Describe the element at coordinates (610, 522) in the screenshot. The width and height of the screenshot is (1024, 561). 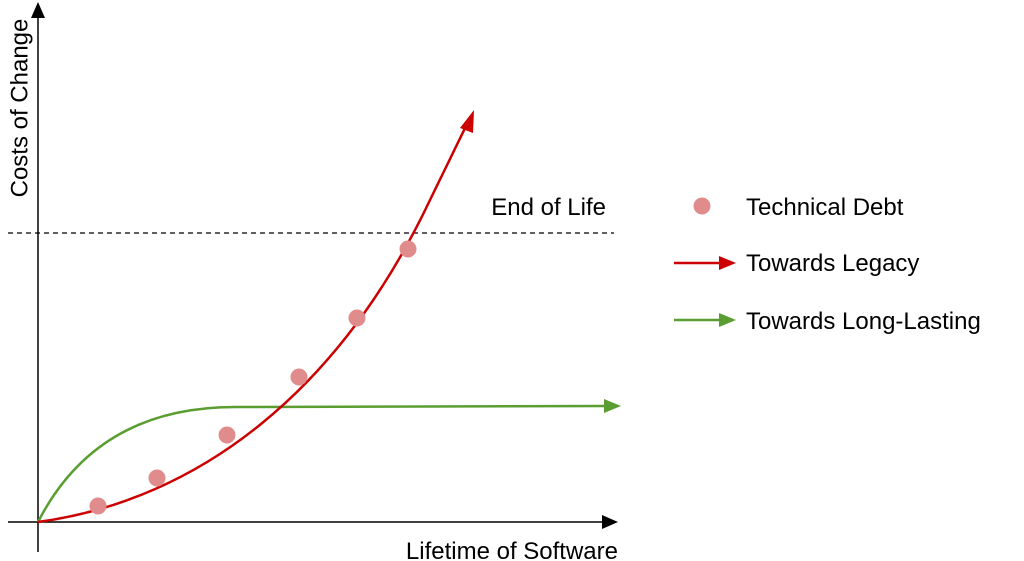
I see `x-axis-arrowhead` at that location.